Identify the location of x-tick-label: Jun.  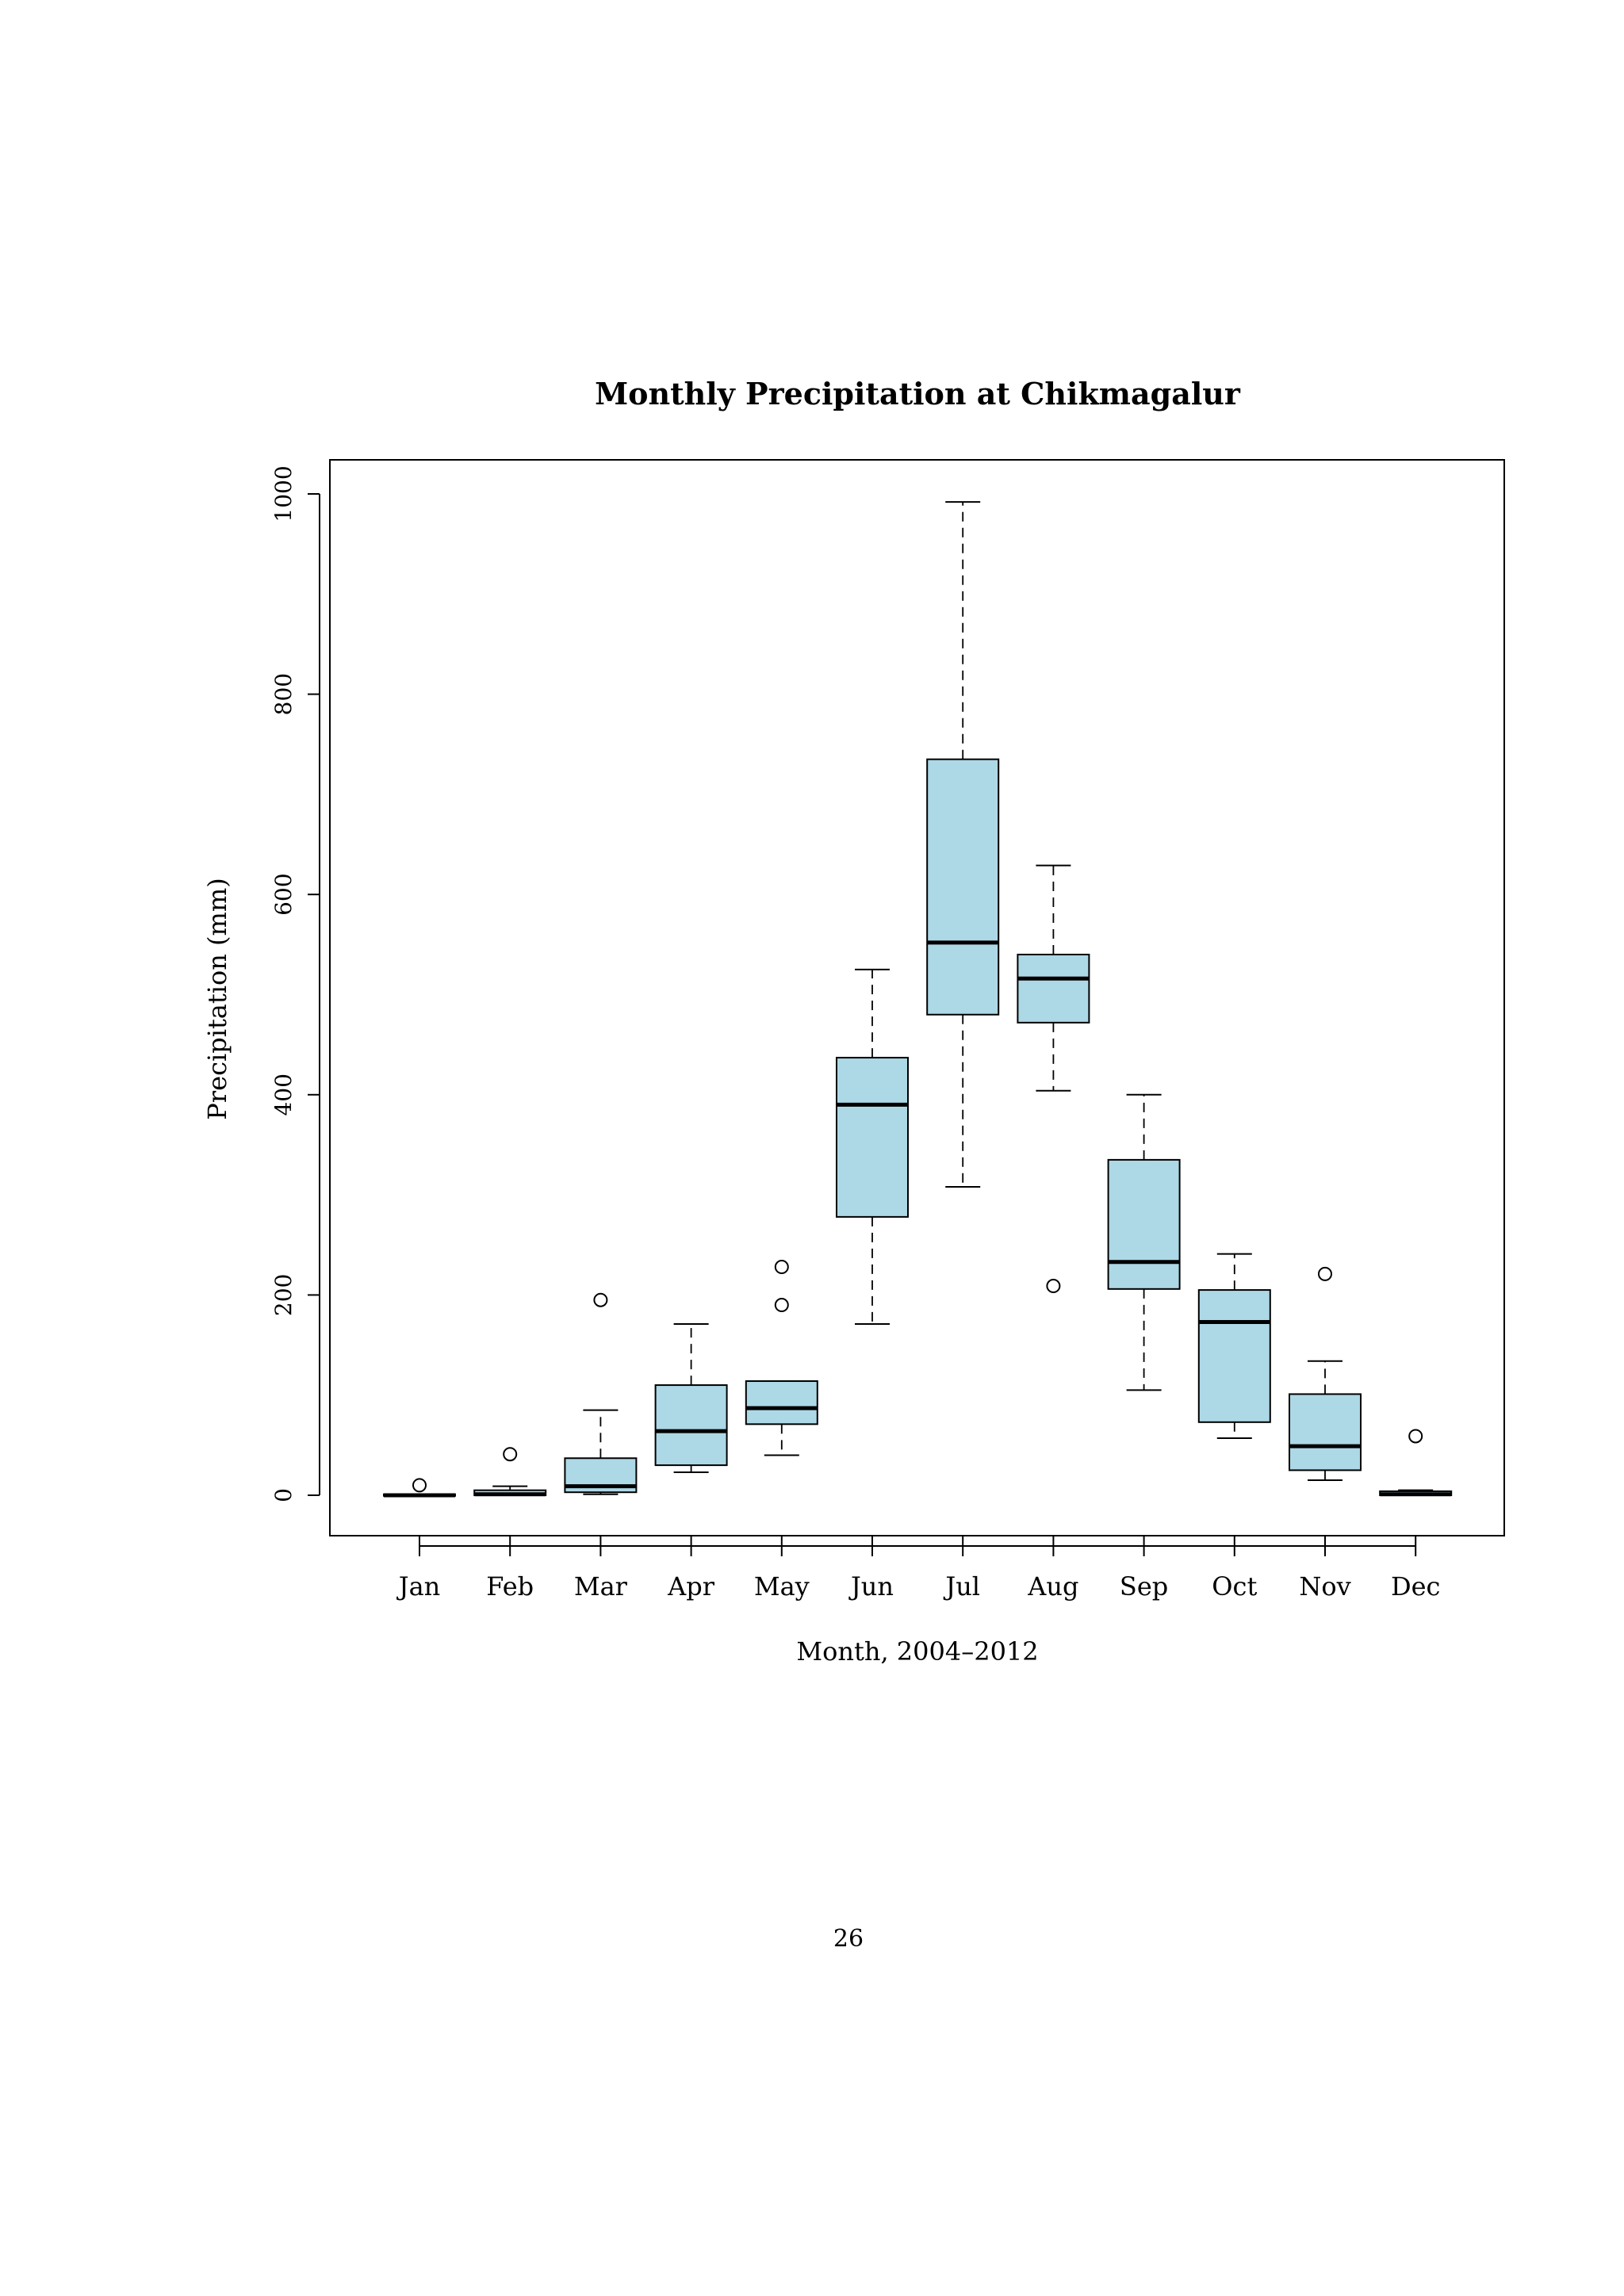
(871, 1586).